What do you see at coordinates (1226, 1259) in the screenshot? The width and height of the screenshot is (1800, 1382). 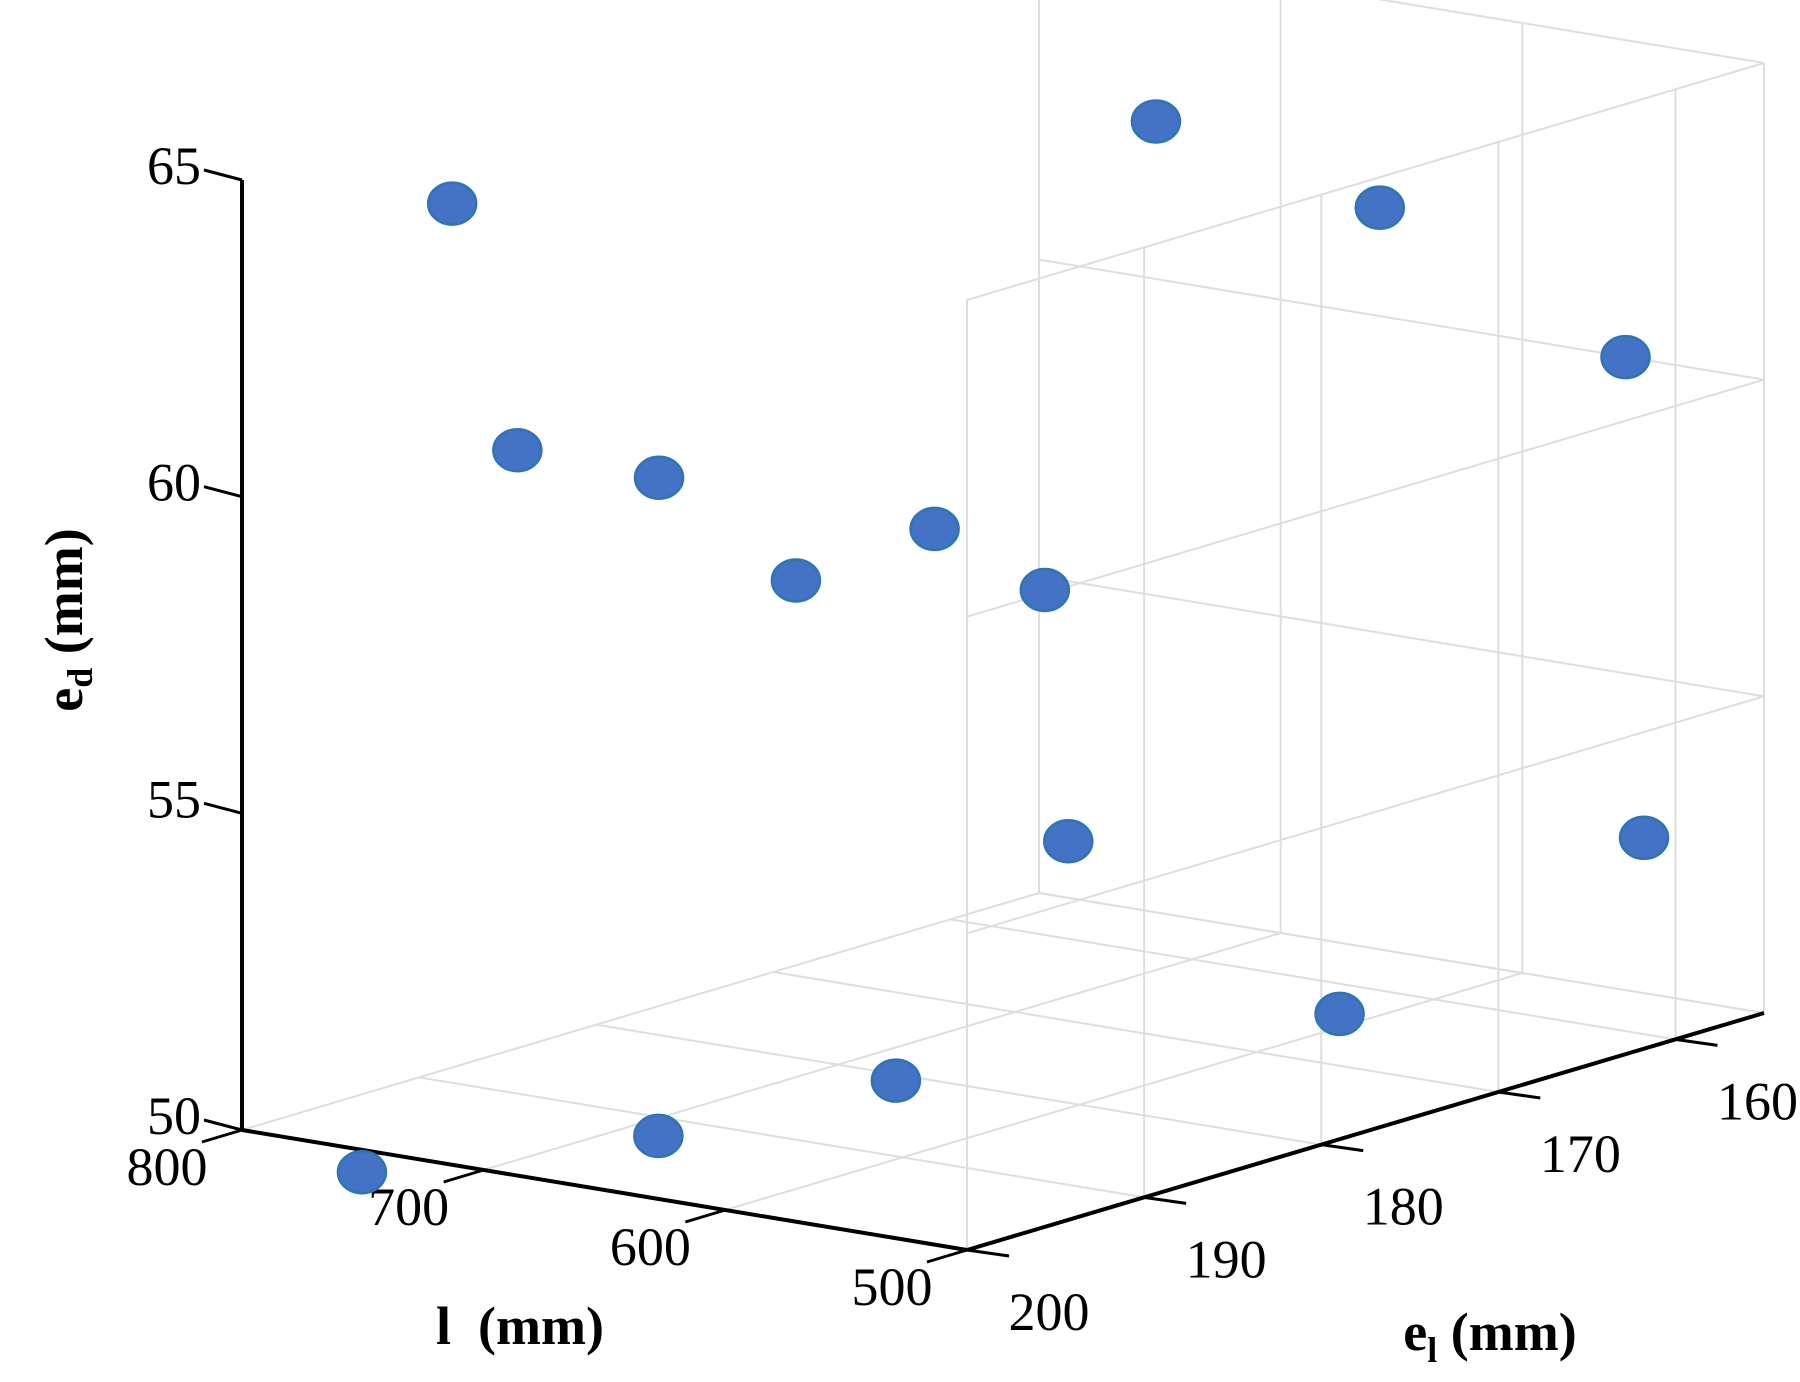 I see `y-tick-label: 190` at bounding box center [1226, 1259].